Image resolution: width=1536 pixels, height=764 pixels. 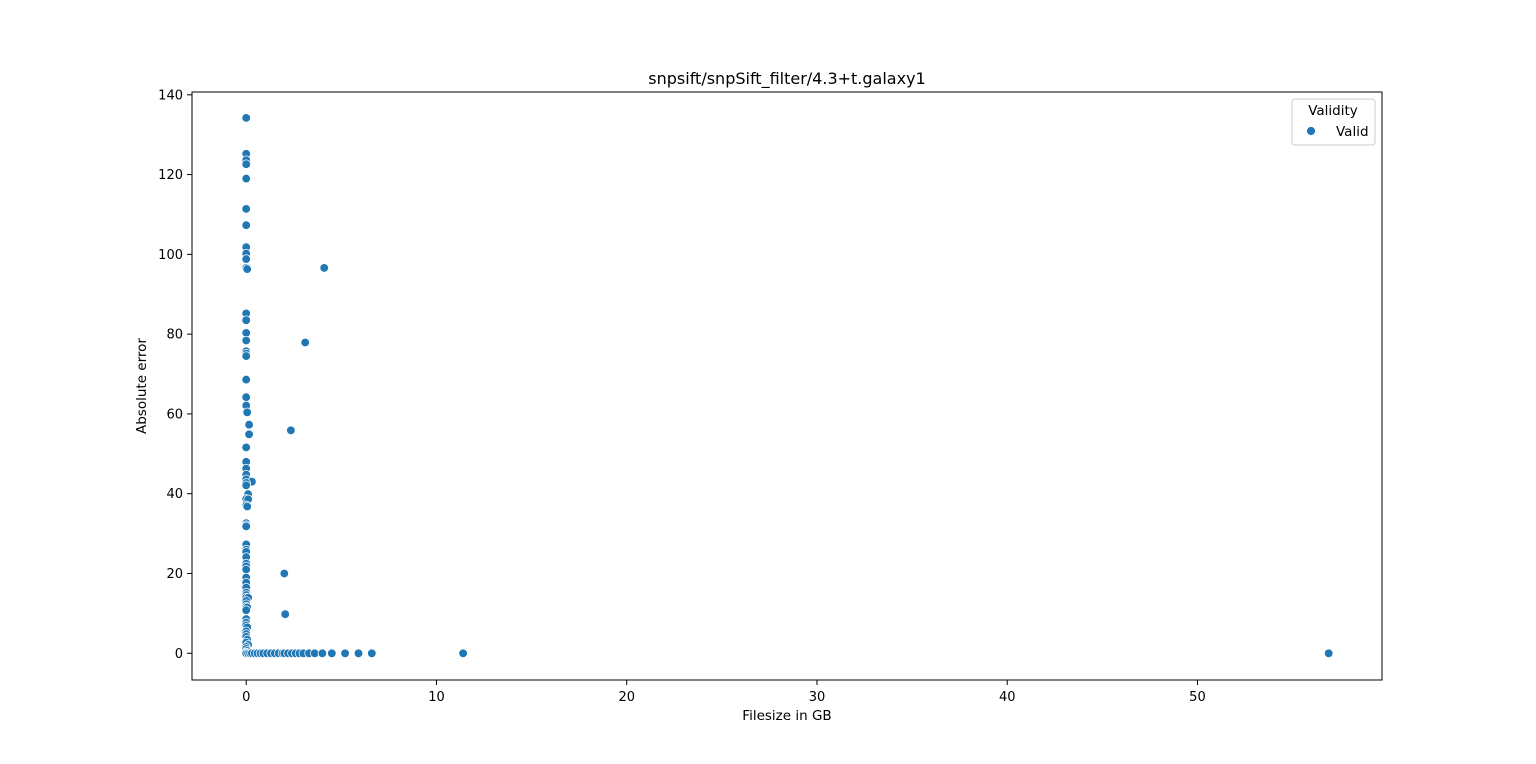 What do you see at coordinates (1311, 131) in the screenshot?
I see `legend-marker-valid` at bounding box center [1311, 131].